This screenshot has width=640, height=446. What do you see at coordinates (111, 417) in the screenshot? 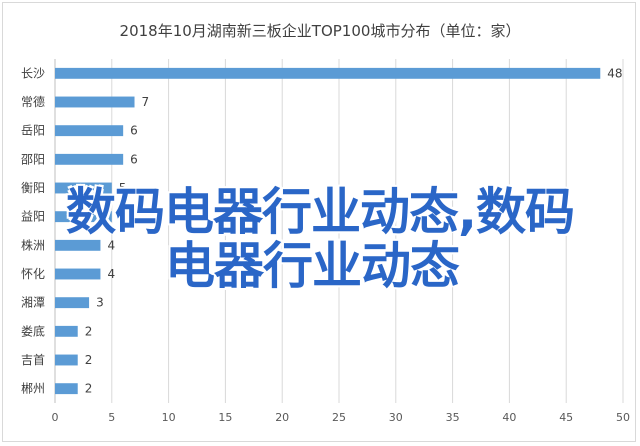
I see `x-tick-label-1: 5` at bounding box center [111, 417].